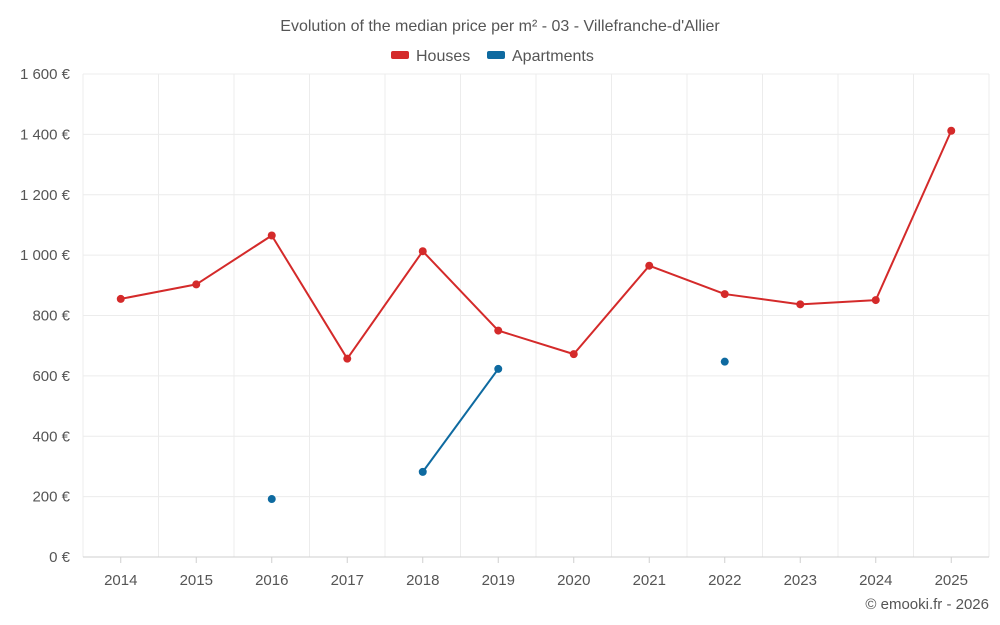 The height and width of the screenshot is (625, 1000). I want to click on y-tick-label: 1 400 €, so click(45, 134).